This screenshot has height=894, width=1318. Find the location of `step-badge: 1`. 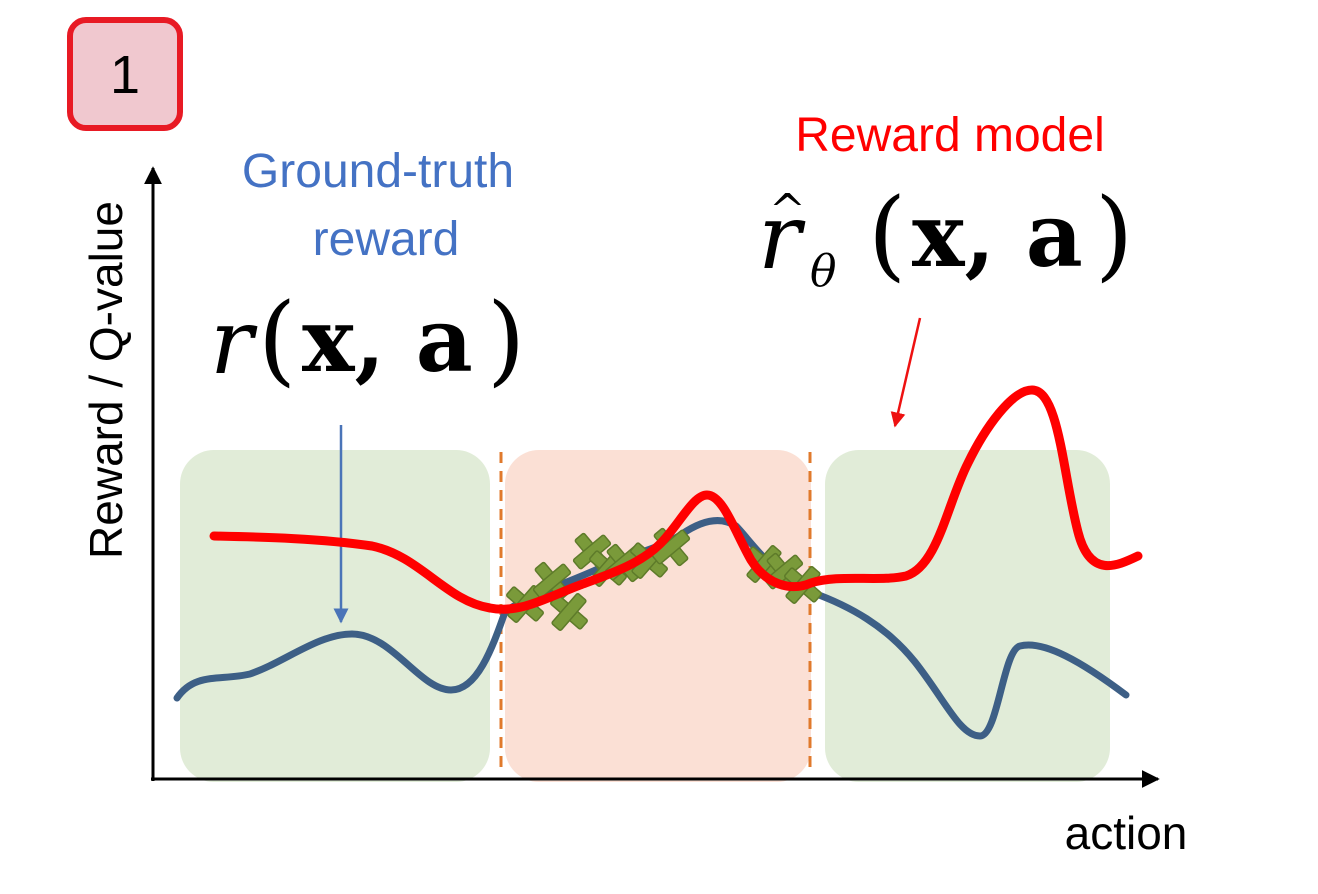

step-badge: 1 is located at coordinates (125, 74).